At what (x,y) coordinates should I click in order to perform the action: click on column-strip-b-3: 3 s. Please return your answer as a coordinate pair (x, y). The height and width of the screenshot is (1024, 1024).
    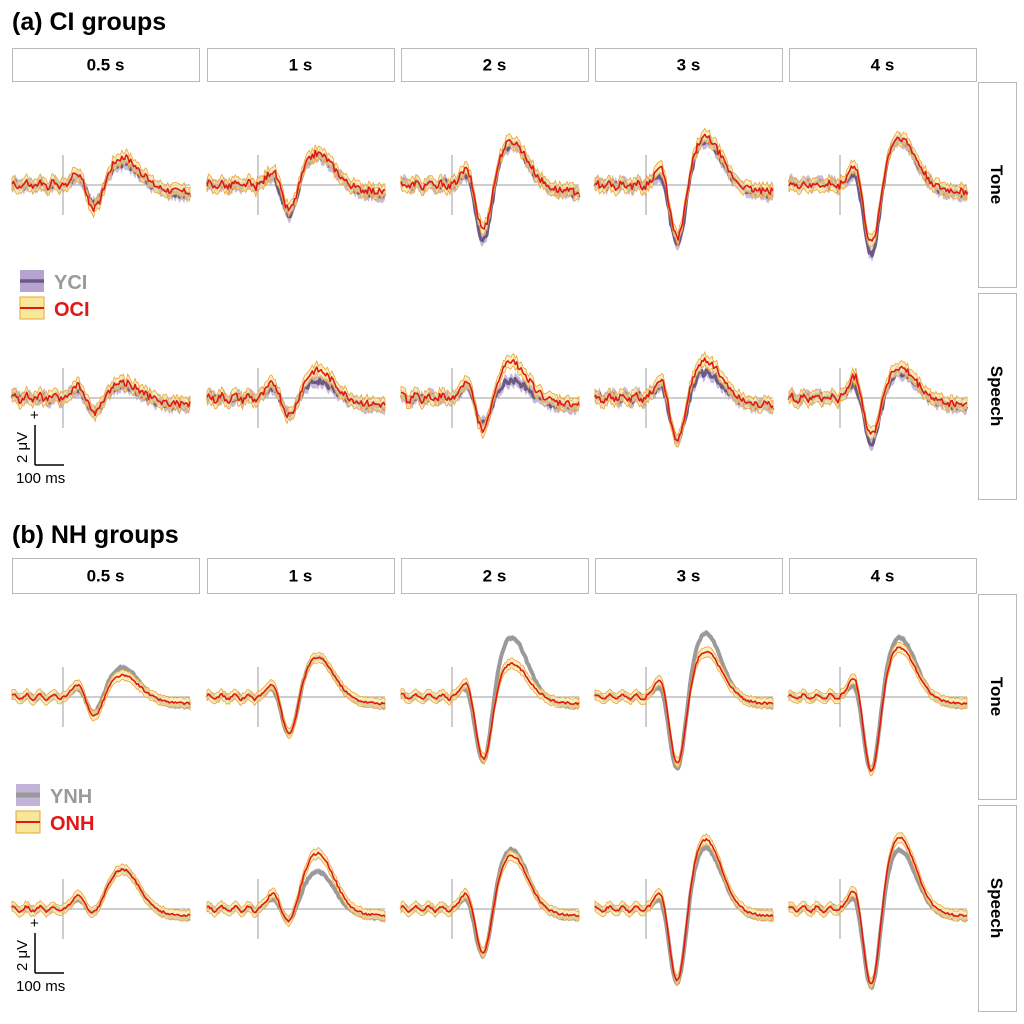
    Looking at the image, I should click on (689, 576).